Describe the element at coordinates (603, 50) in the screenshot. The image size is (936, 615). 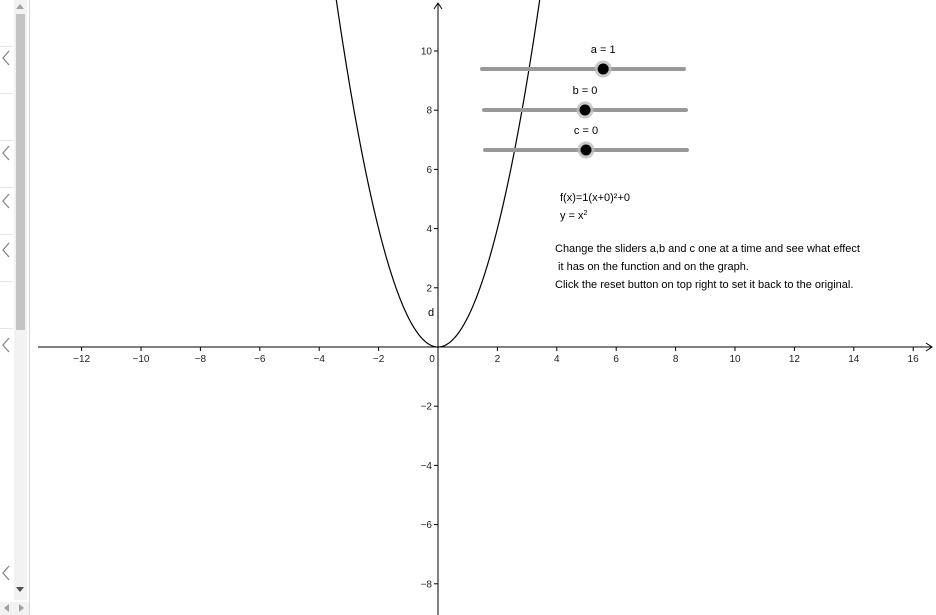
I see `slider-a-label: a = 1` at that location.